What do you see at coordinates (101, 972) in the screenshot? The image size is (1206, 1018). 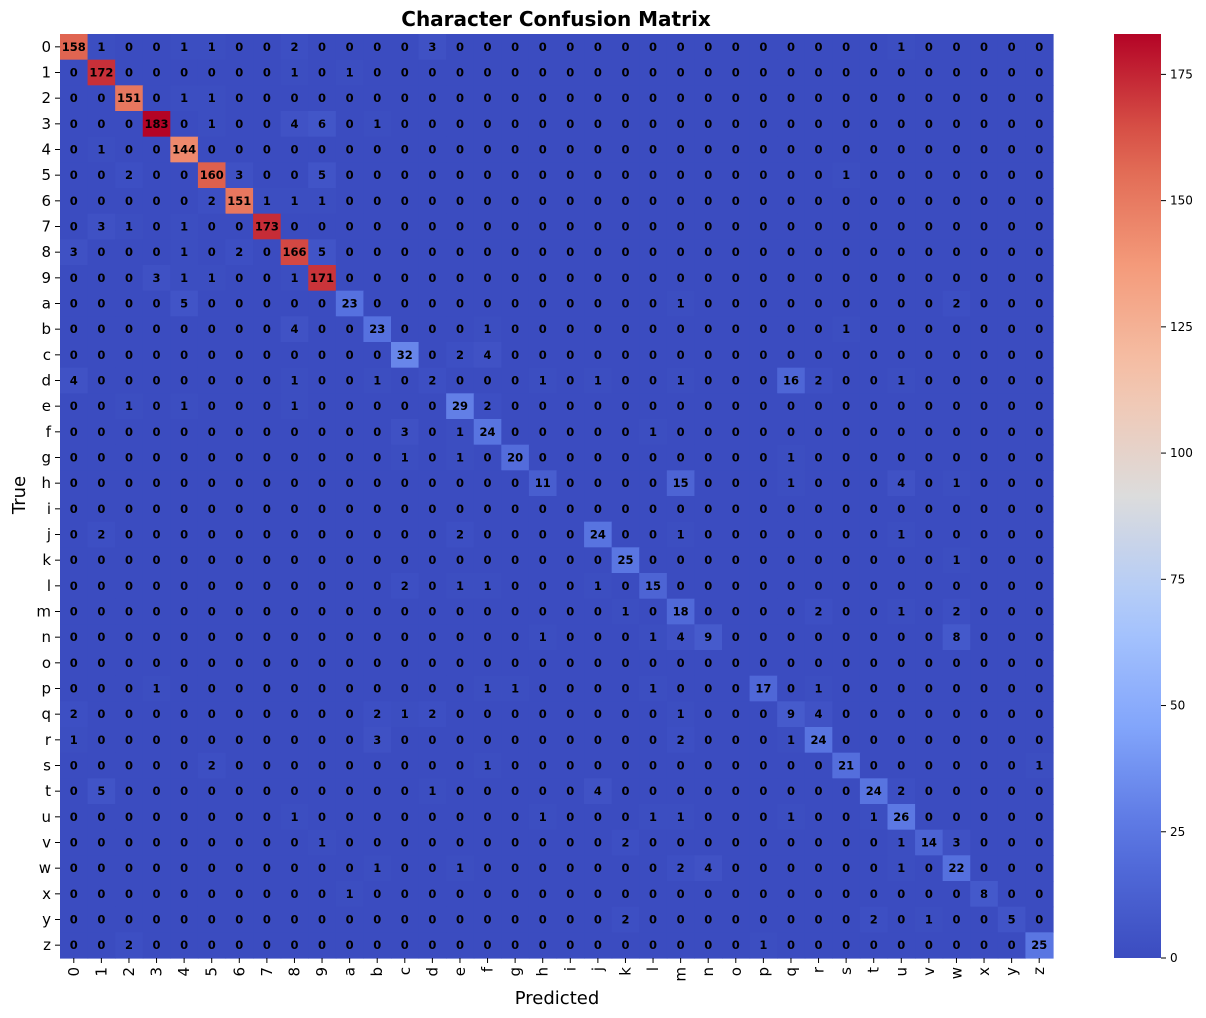 I see `x-tick-label: 1` at bounding box center [101, 972].